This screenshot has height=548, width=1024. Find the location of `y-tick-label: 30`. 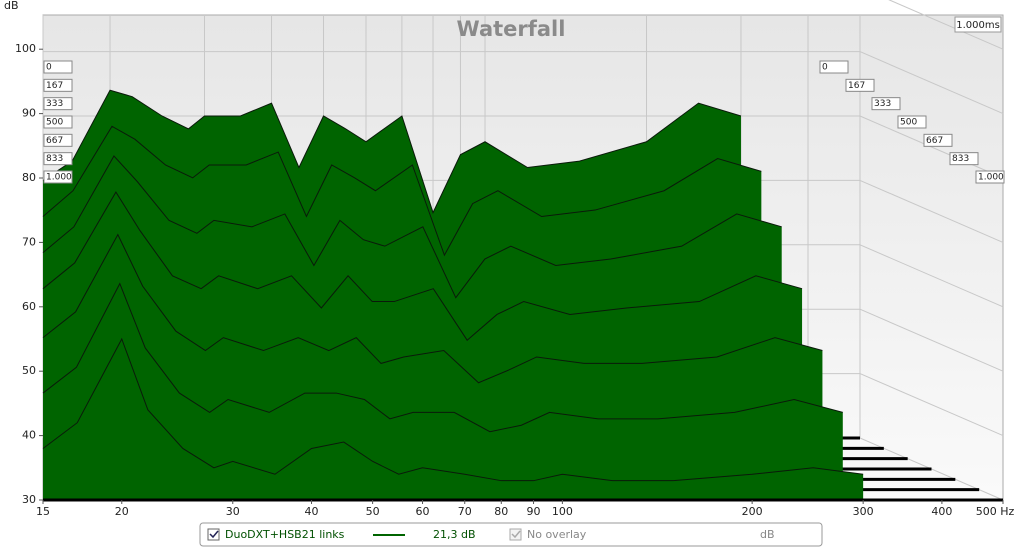

y-tick-label: 30 is located at coordinates (29, 499).